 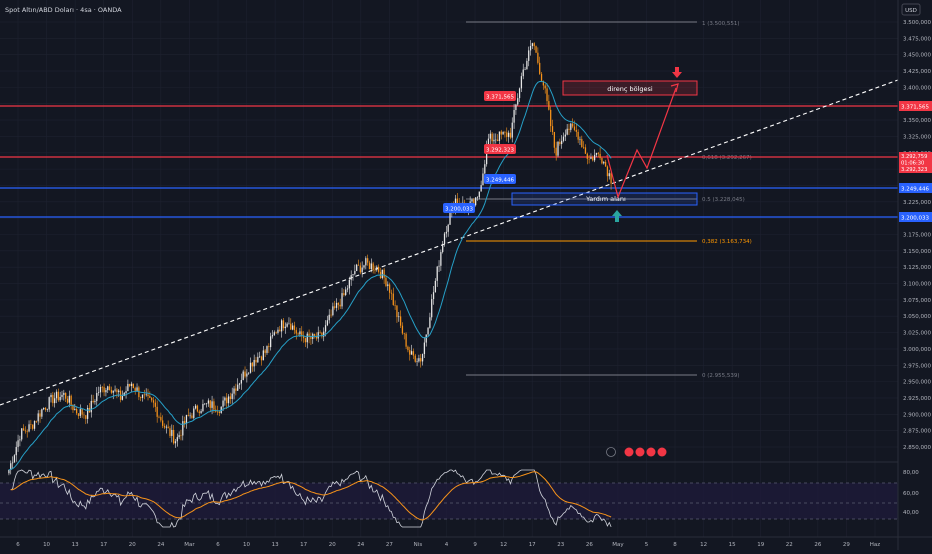 What do you see at coordinates (911, 473) in the screenshot?
I see `rsi-tick: 80,00` at bounding box center [911, 473].